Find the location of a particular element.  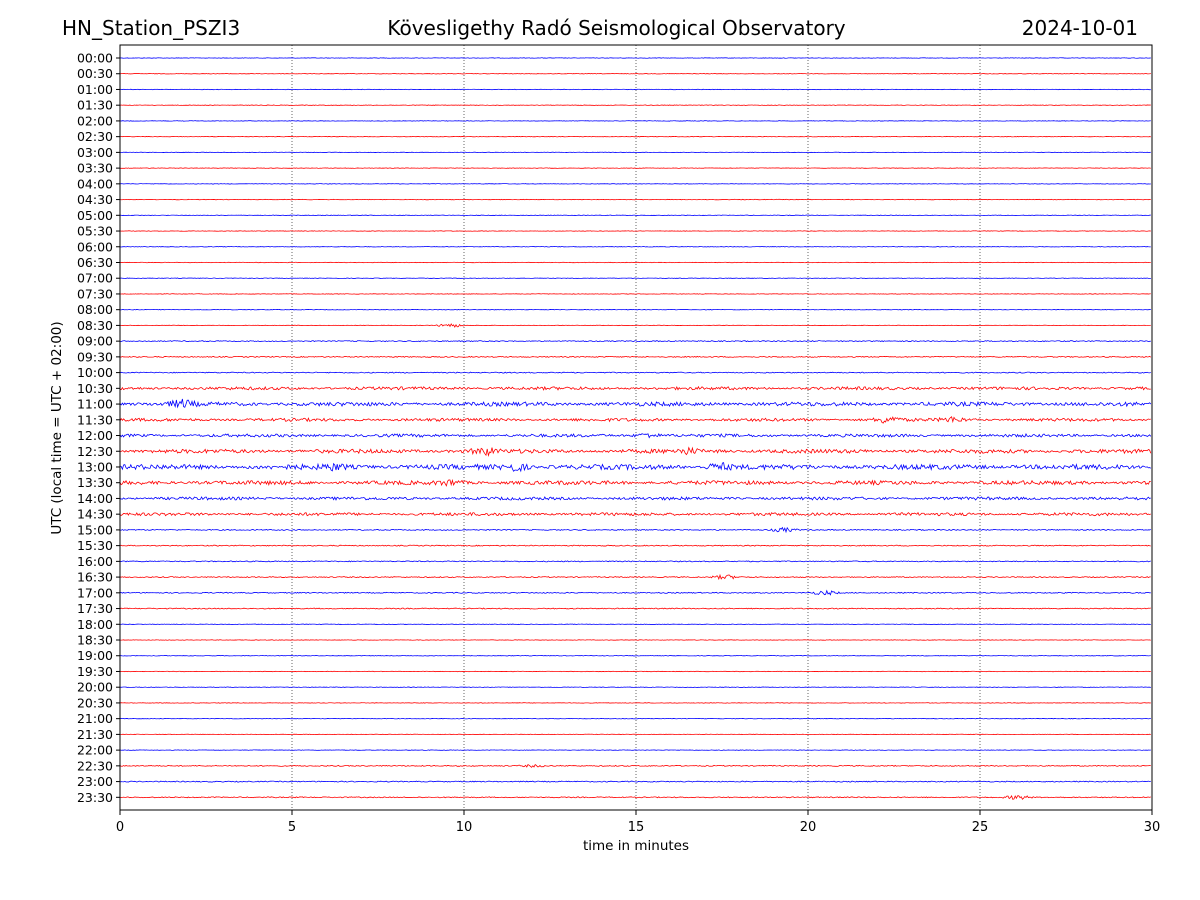

x-axis-label: time in minutes is located at coordinates (636, 846).